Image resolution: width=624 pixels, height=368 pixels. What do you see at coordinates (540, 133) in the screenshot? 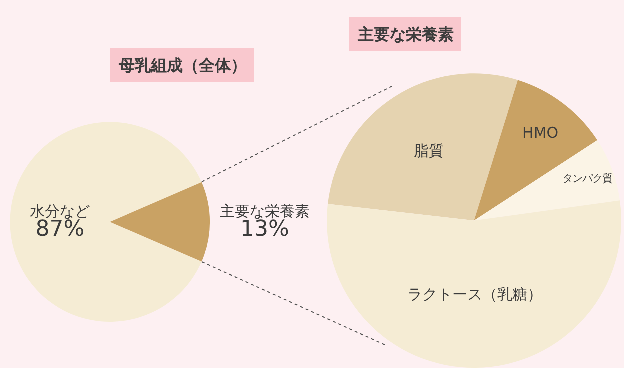
I see `slice-label: HMO` at bounding box center [540, 133].